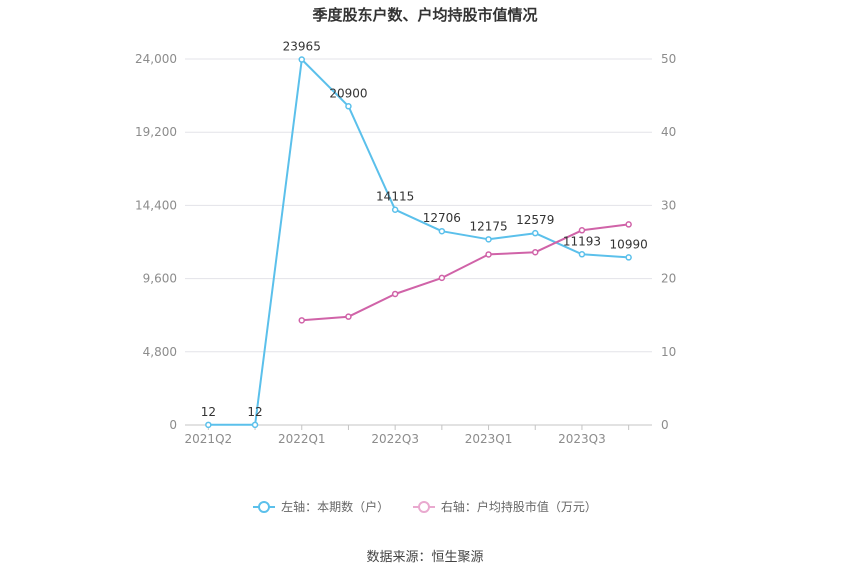  I want to click on legend-item-left-series: 左轴：本期数（户）, so click(321, 506).